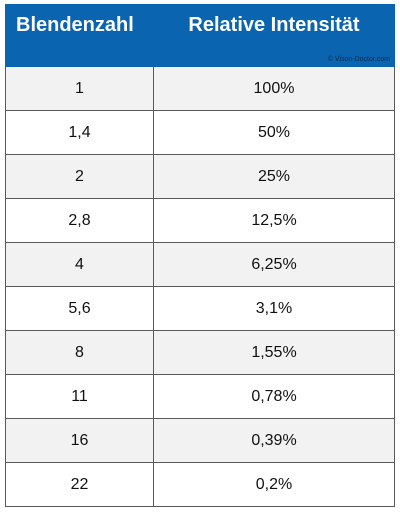  Describe the element at coordinates (274, 396) in the screenshot. I see `cell-intensity: 0,78%` at that location.